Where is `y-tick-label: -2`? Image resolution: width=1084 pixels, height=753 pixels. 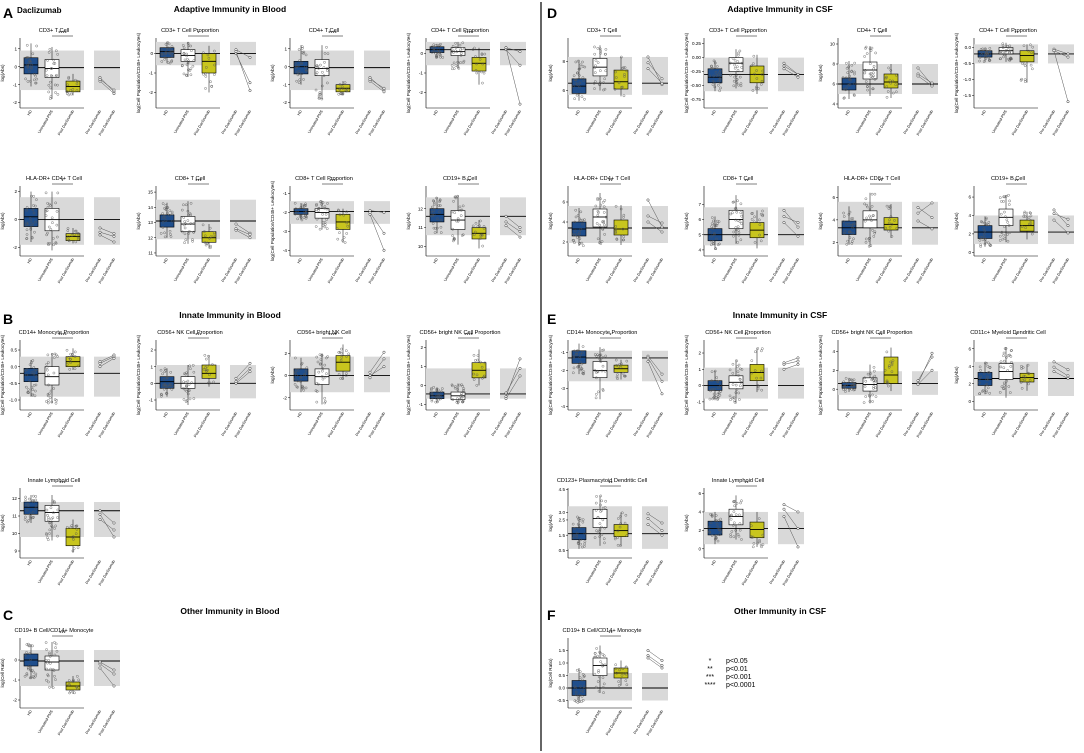
y-tick-label: -2 is located at coordinates (421, 92).